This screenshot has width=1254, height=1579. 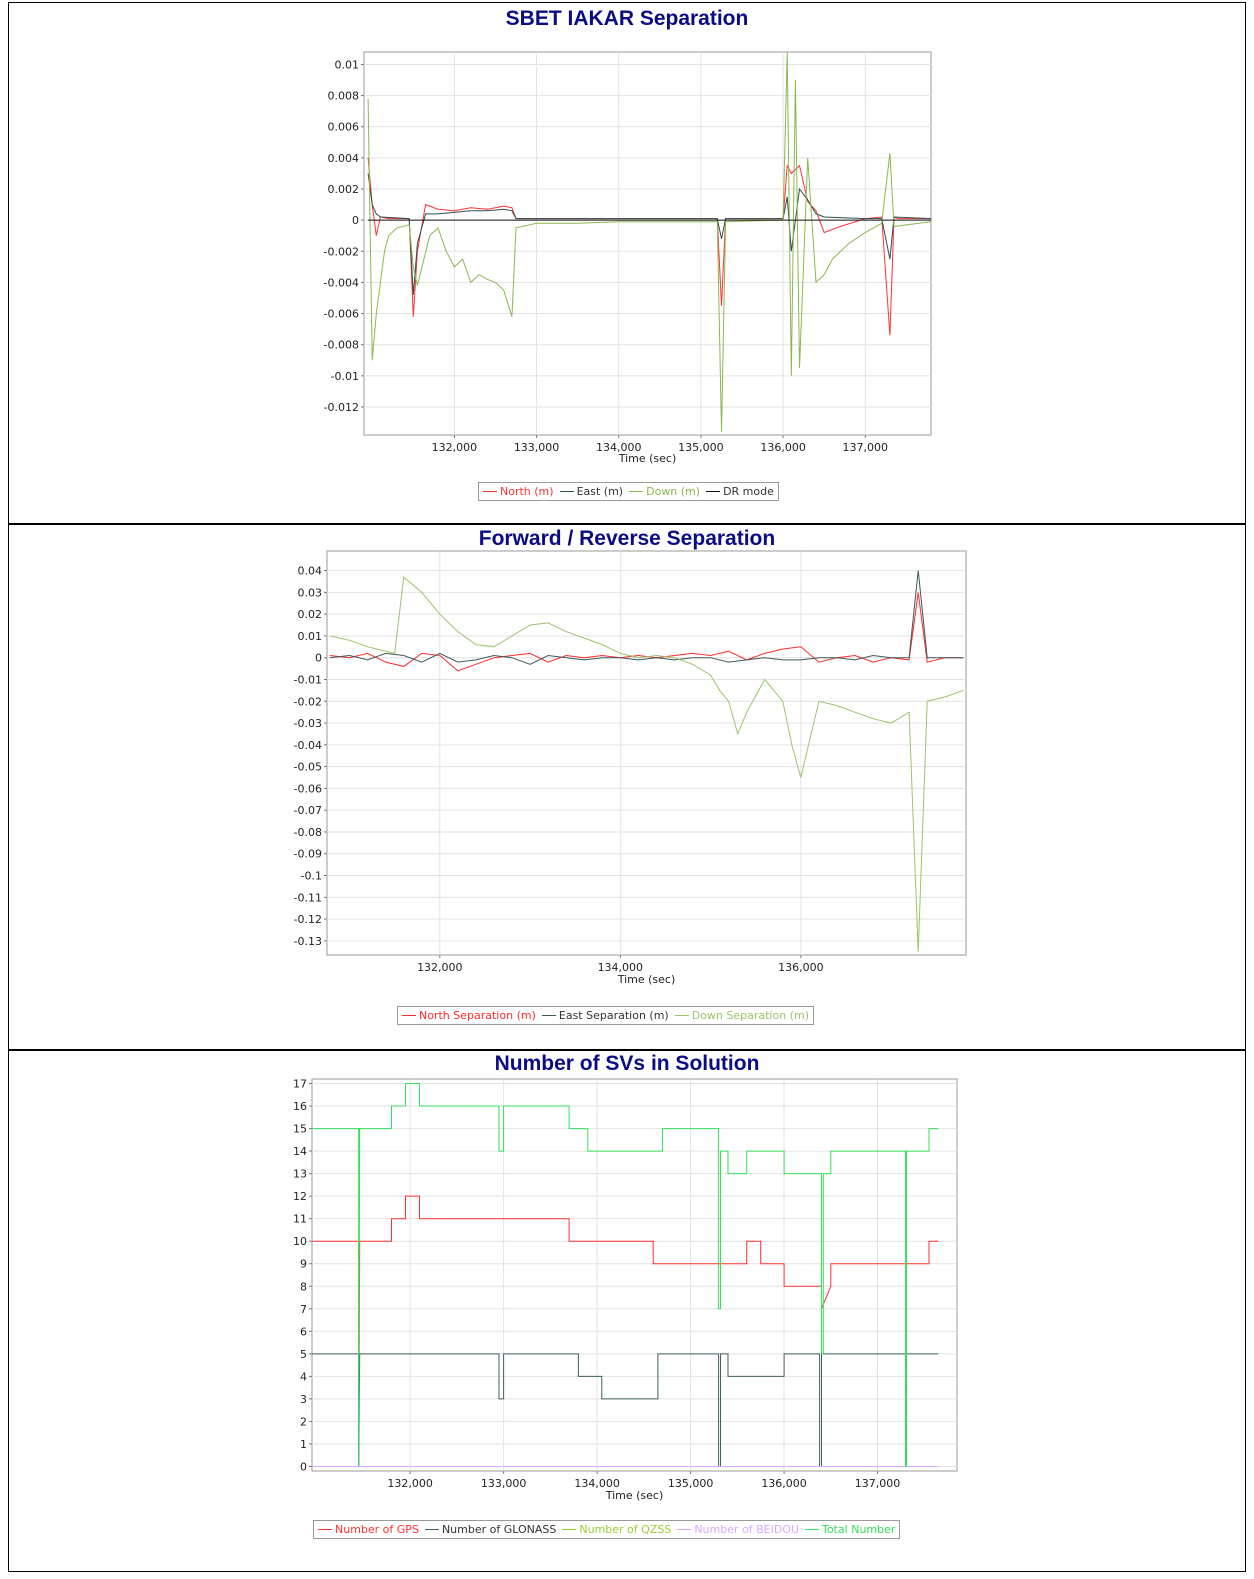 I want to click on y-tick-label: -0.02, so click(x=308, y=701).